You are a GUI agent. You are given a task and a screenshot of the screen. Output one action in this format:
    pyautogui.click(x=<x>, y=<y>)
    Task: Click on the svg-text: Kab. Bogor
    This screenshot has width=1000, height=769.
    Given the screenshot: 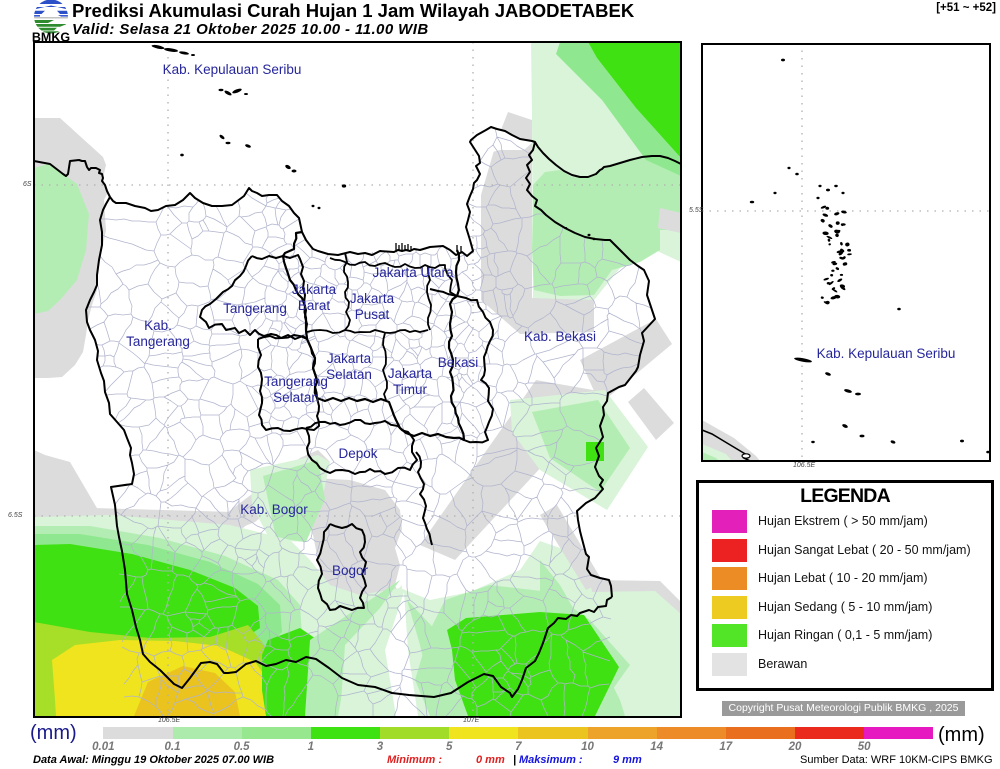 What is the action you would take?
    pyautogui.click(x=274, y=509)
    